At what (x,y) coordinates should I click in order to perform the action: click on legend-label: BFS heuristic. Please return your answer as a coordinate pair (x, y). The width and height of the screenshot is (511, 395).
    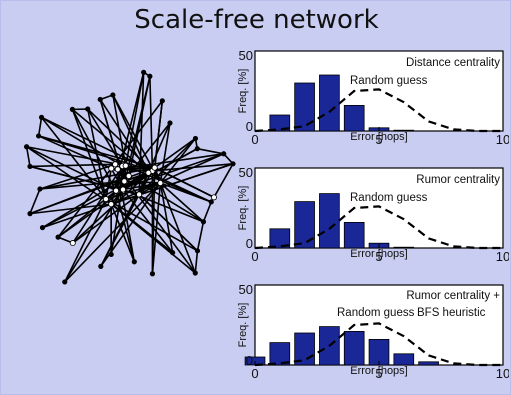
    Looking at the image, I should click on (451, 313).